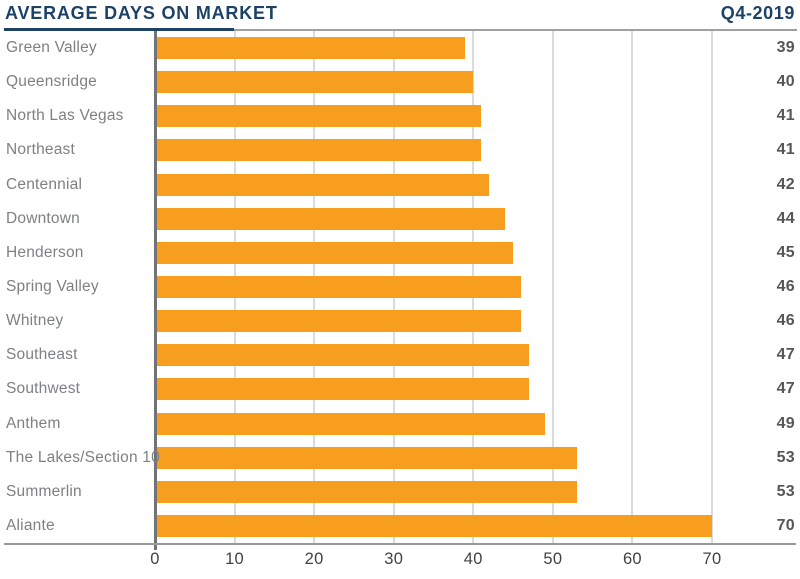  Describe the element at coordinates (757, 13) in the screenshot. I see `period-label: Q4-2019` at that location.